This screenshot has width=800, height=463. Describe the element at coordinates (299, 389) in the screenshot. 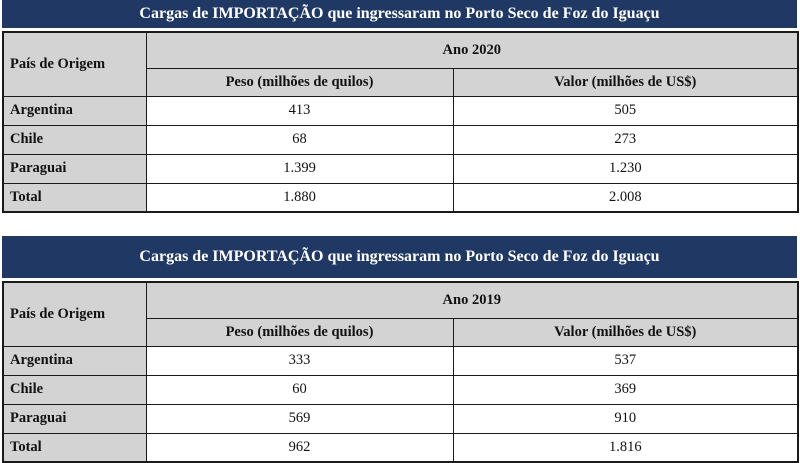

I see `peso-cell: 60` at that location.